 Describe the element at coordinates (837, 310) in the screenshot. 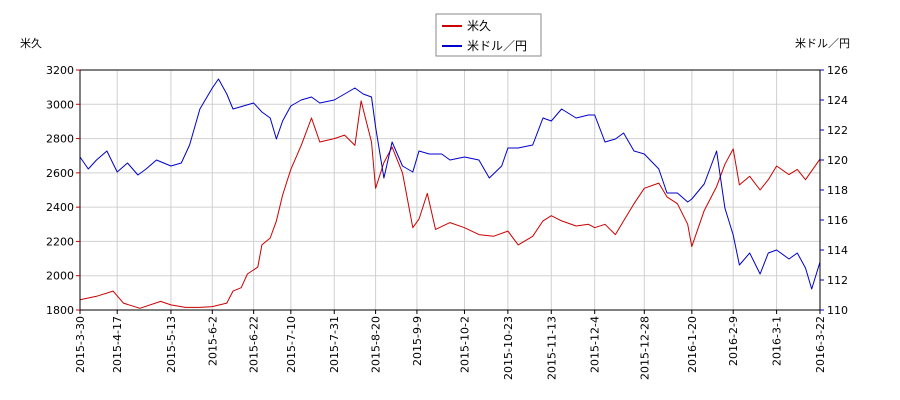

I see `right-tick-label: 110` at that location.